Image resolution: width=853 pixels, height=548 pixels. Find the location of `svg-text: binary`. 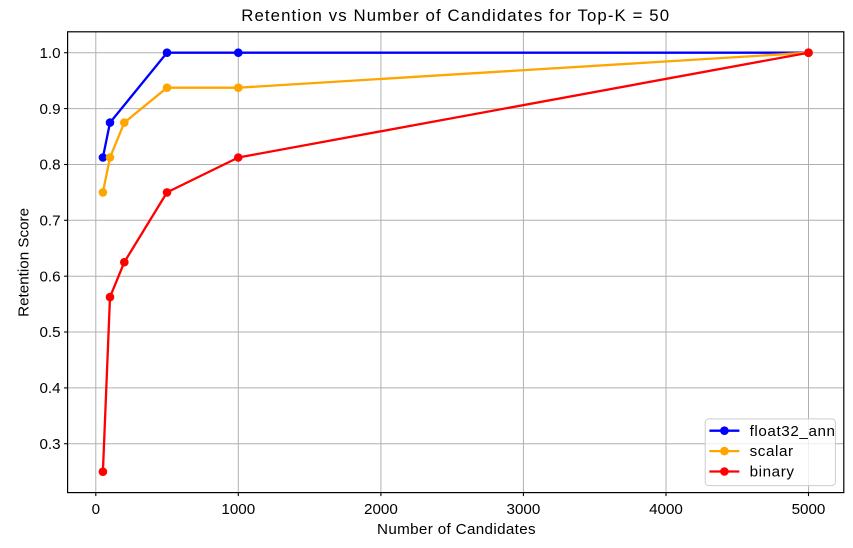

svg-text: binary is located at coordinates (772, 472).